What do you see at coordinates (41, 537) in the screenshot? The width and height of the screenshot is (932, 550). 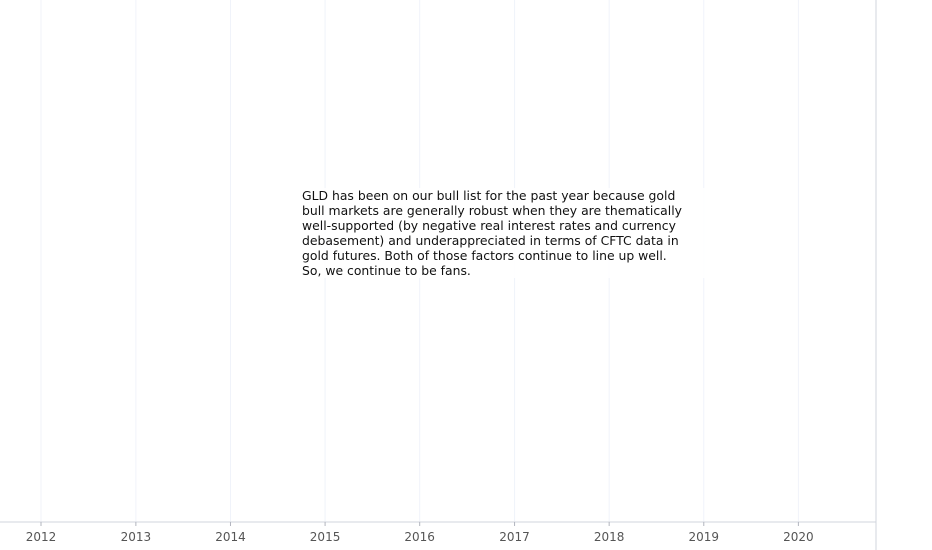 I see `x-tick-label: 2012` at bounding box center [41, 537].